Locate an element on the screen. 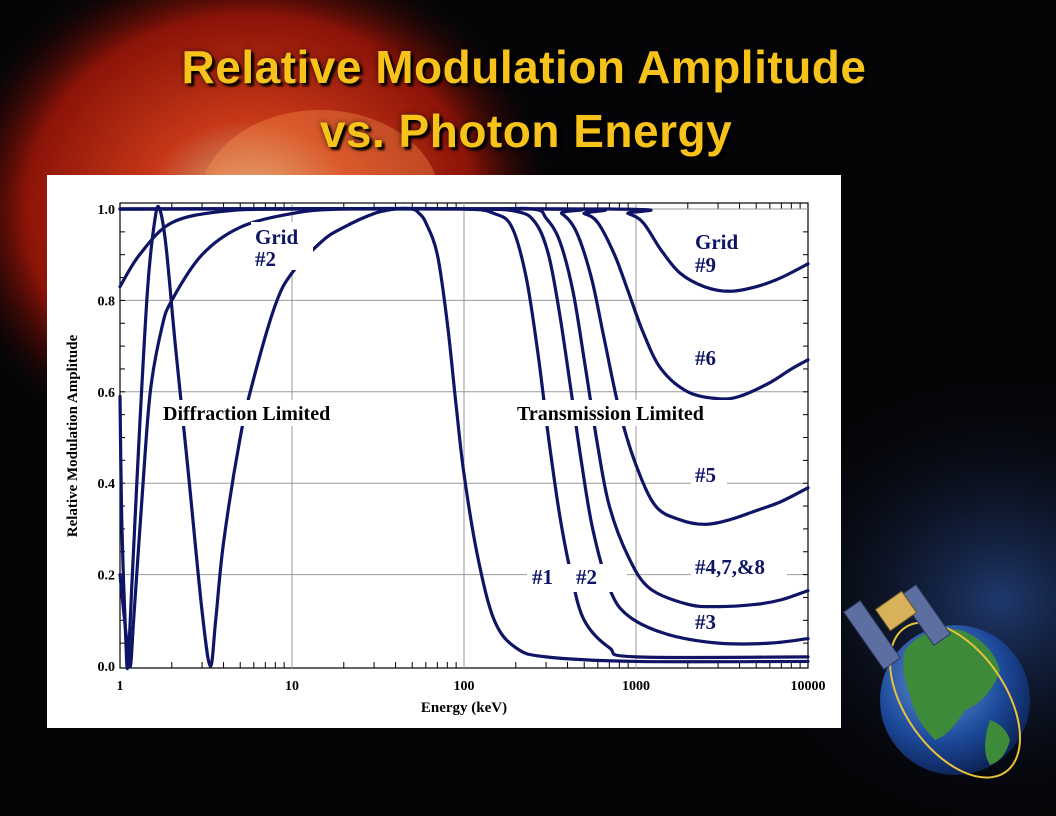 The height and width of the screenshot is (816, 1056). curve-label-6: #6 is located at coordinates (705, 358).